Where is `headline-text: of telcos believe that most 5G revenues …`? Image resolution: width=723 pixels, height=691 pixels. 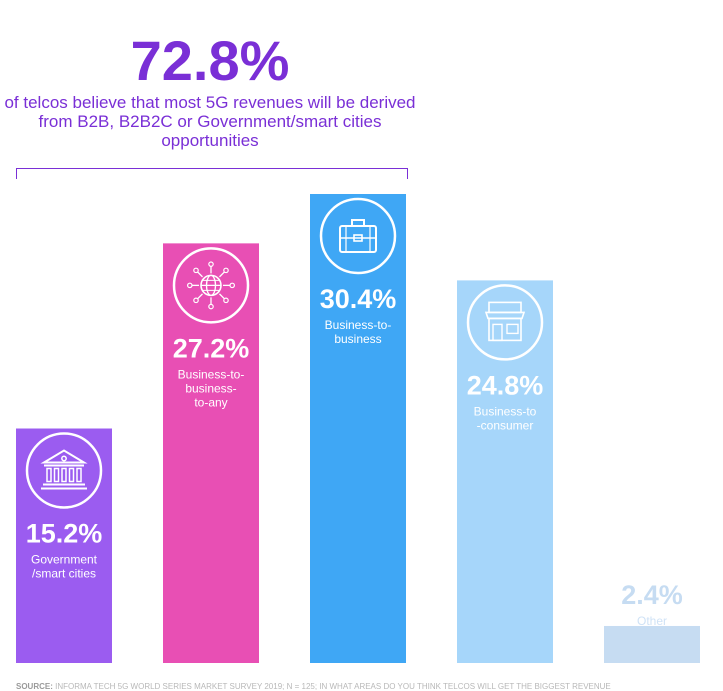 headline-text: of telcos believe that most 5G revenues … is located at coordinates (210, 121).